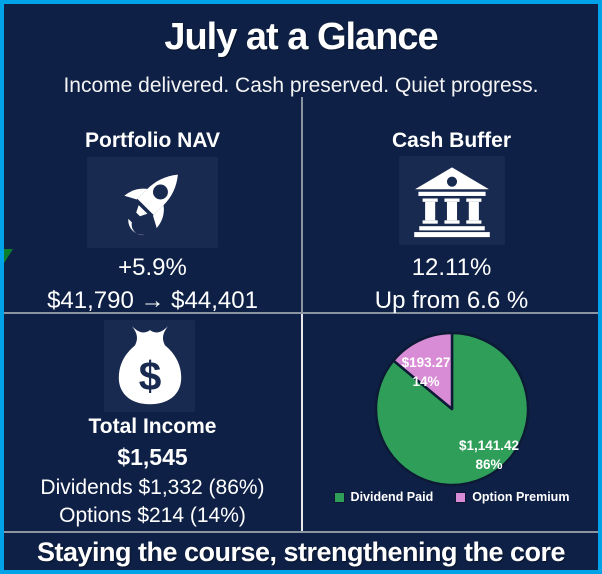  I want to click on legend-item-dividend-paid: Dividend Paid, so click(383, 497).